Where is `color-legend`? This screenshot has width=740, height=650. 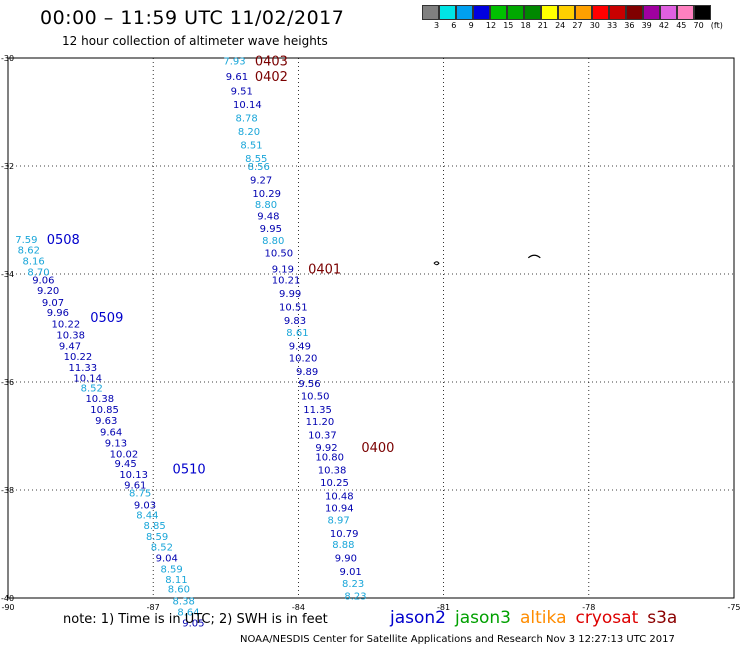
color-legend is located at coordinates (566, 12).